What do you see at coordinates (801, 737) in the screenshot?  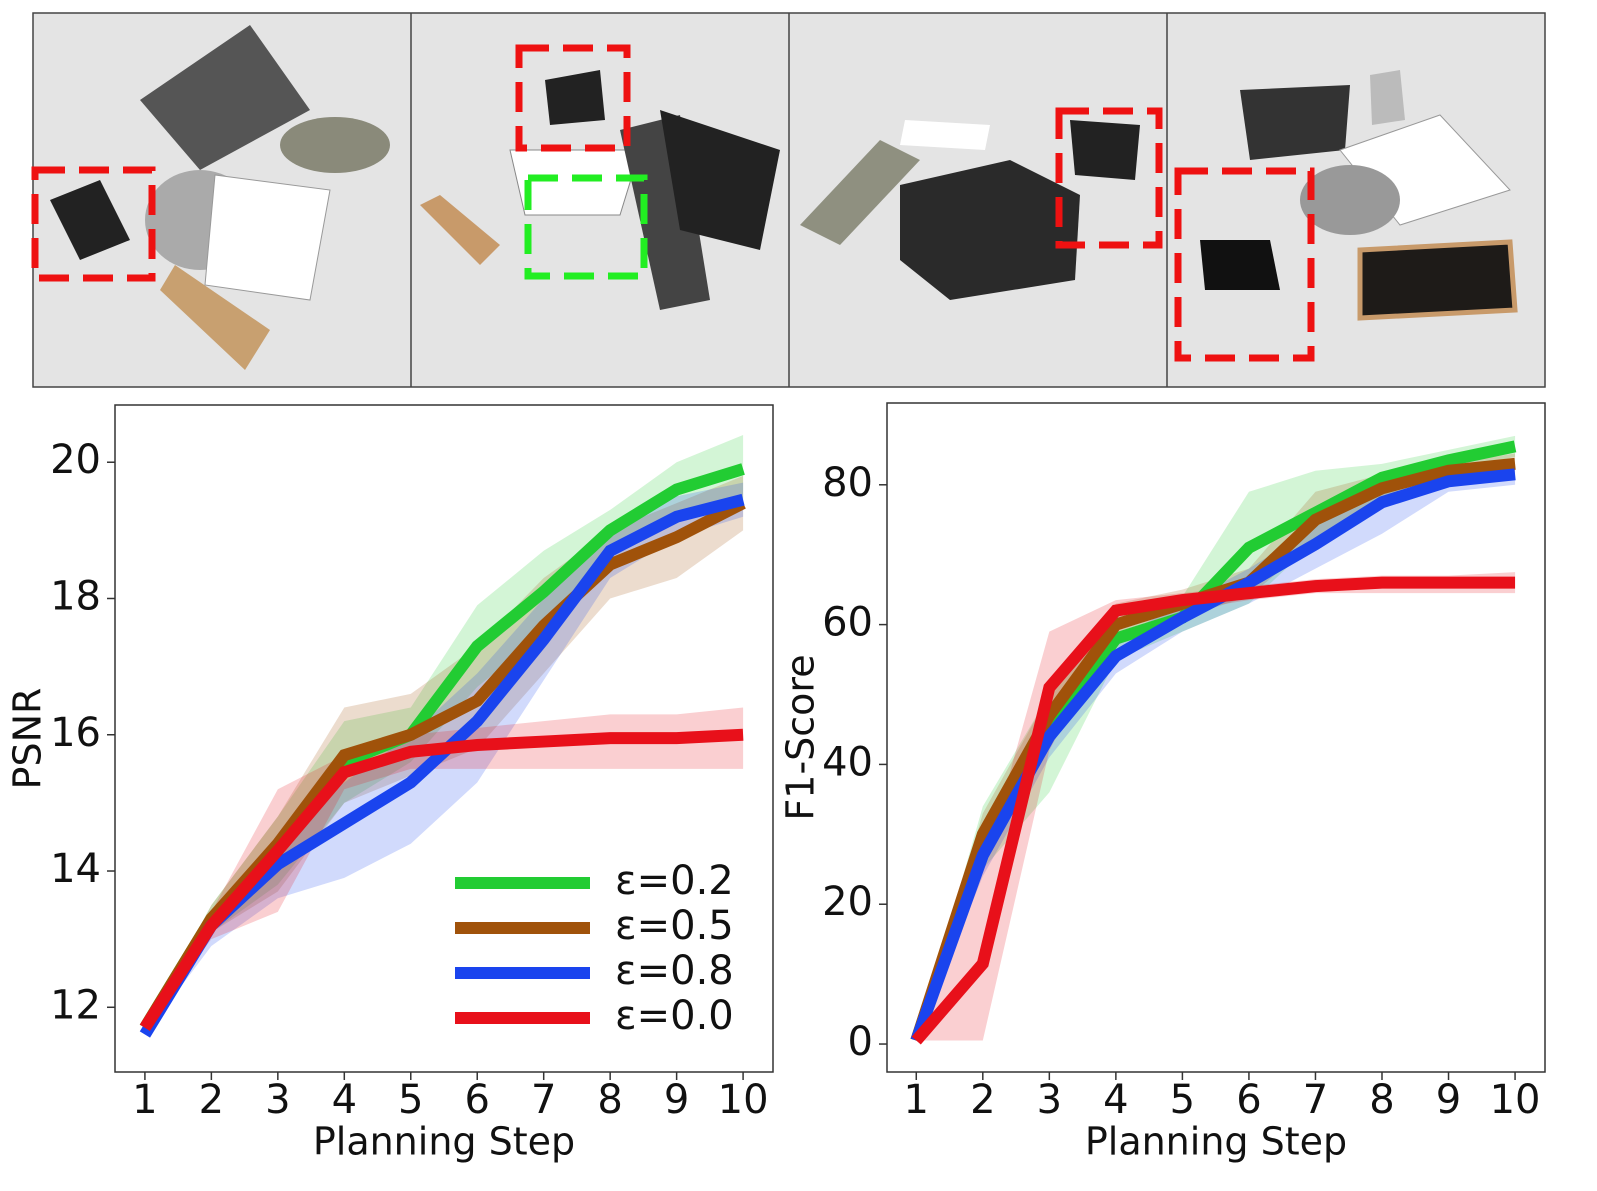 I see `y-axis-label: F1-Score` at bounding box center [801, 737].